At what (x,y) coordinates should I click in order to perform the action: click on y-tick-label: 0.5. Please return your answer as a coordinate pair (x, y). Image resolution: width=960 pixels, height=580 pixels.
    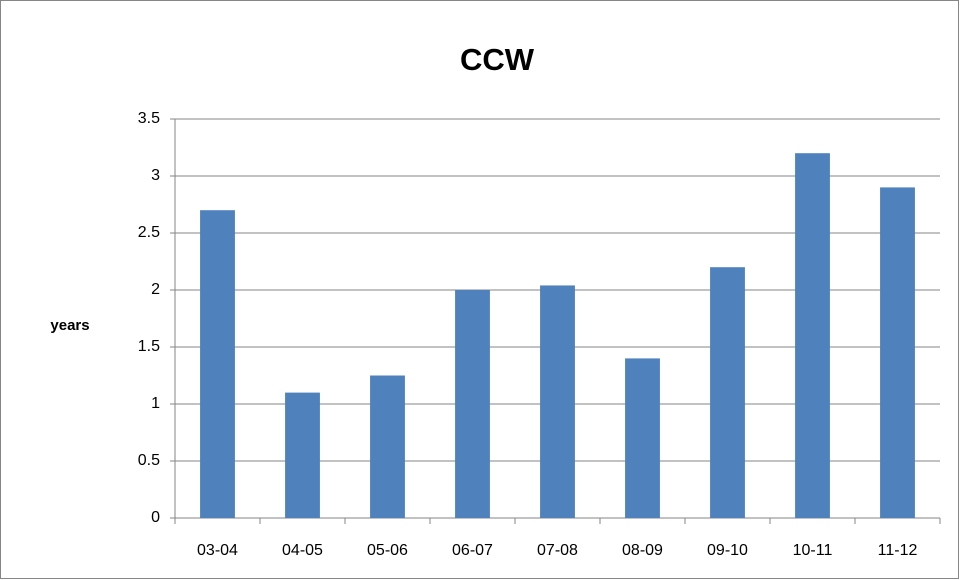
    Looking at the image, I should click on (149, 460).